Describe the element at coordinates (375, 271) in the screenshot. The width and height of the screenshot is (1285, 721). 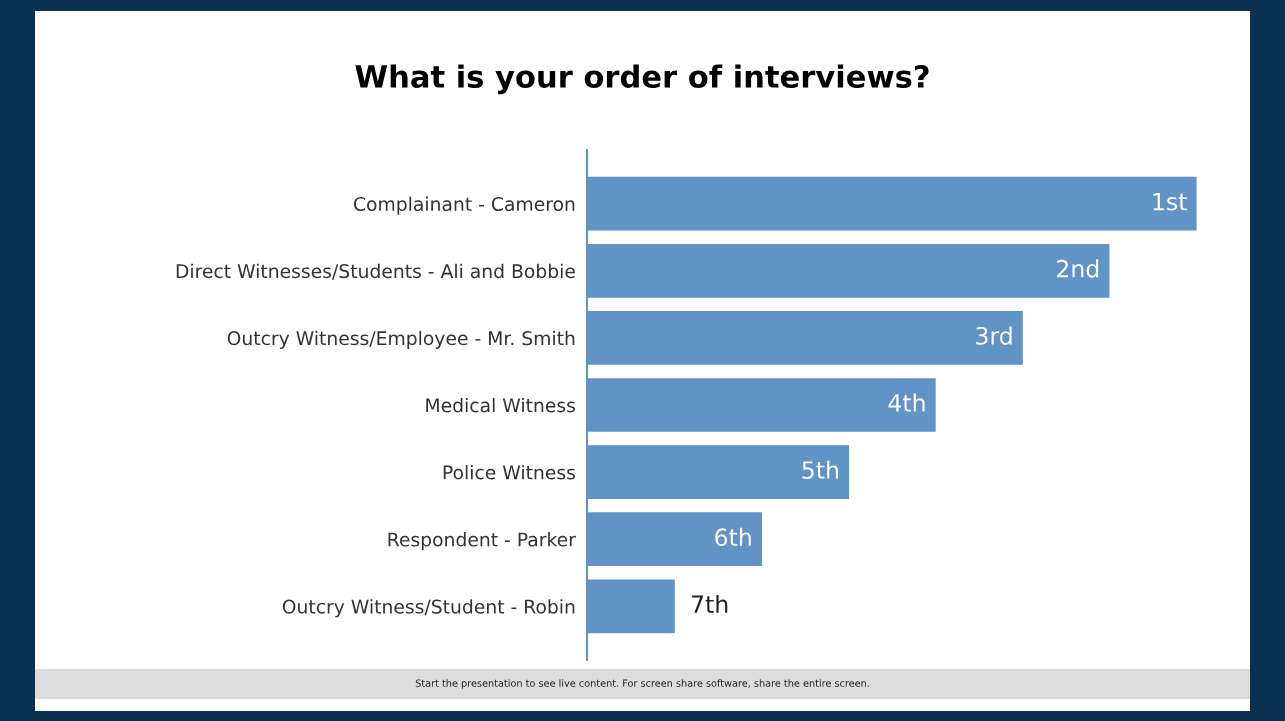
I see `y-tick-label: Direct Witnesses/Students - Ali and Bobbie` at that location.